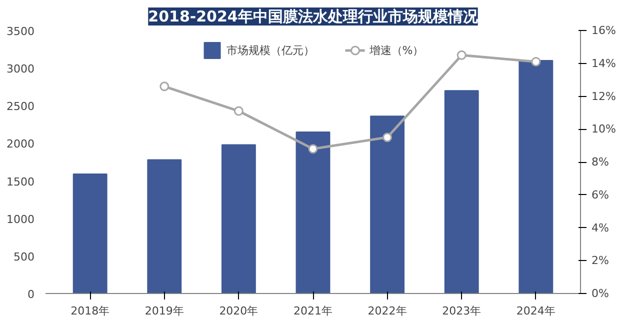 This screenshot has height=326, width=631. Describe the element at coordinates (270, 50) in the screenshot. I see `legend-label: 市场规模（亿元）` at that location.